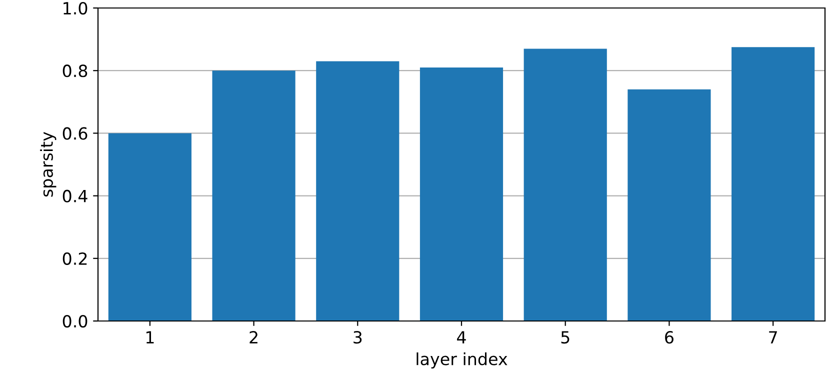 This screenshot has height=380, width=830. Describe the element at coordinates (565, 337) in the screenshot. I see `x-tick-label: 5` at that location.